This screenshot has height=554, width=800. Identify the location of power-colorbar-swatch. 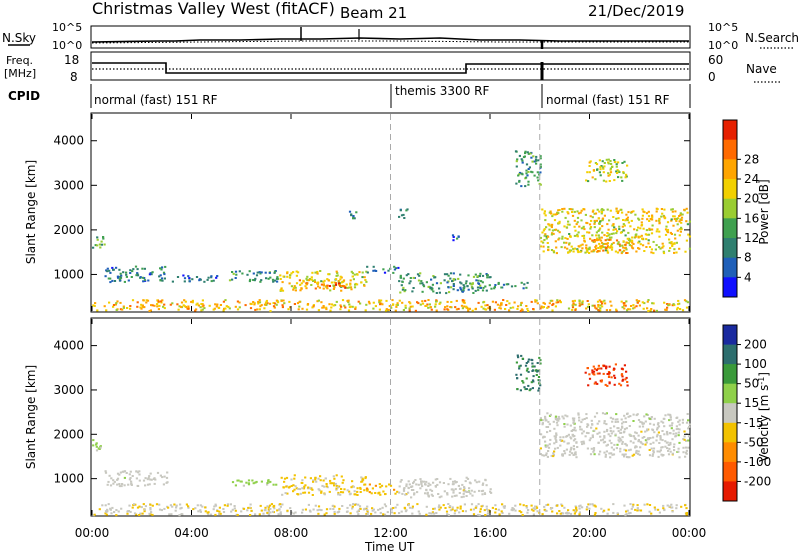
(730, 189).